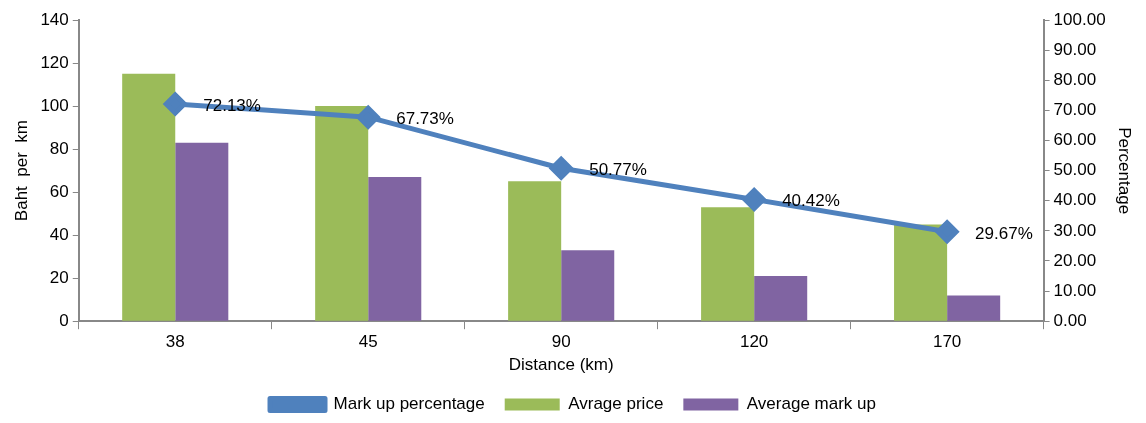 This screenshot has width=1146, height=423. I want to click on y-tick-label: 80, so click(59, 148).